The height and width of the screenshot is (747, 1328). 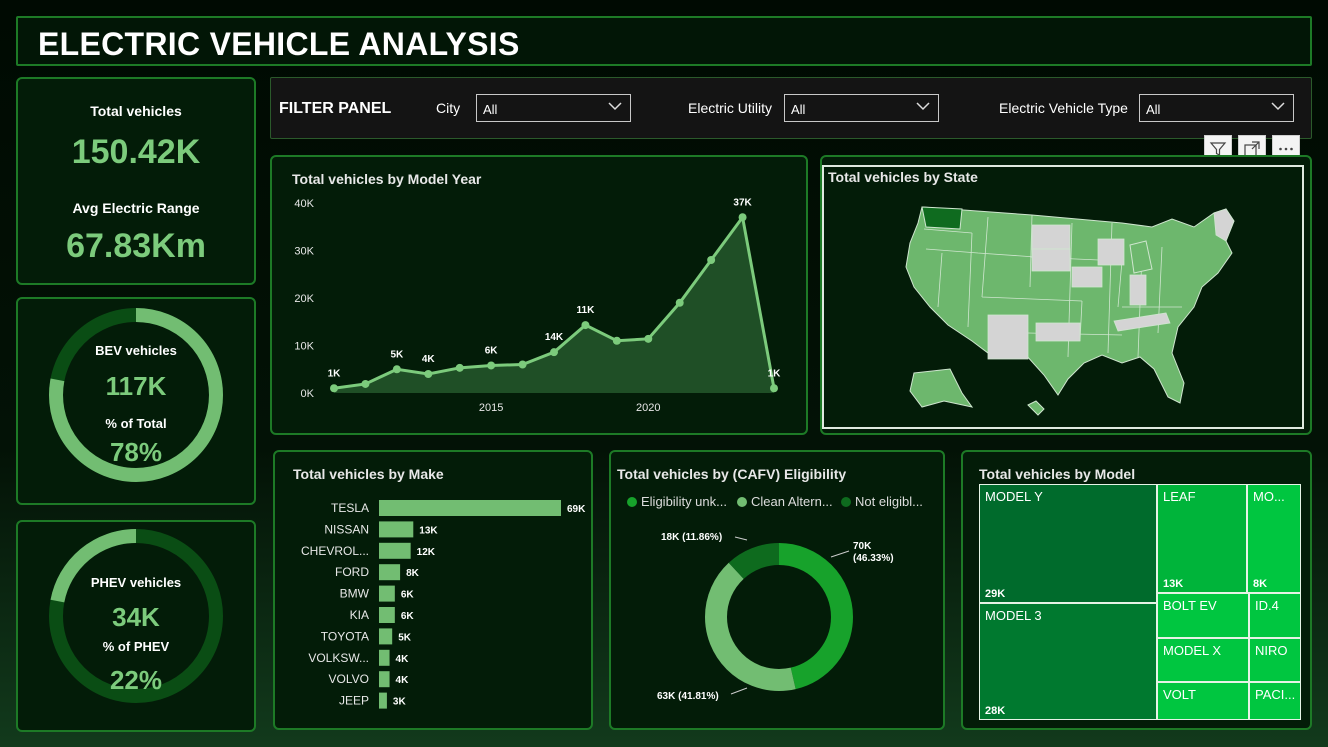 I want to click on treemap-tile: BOLT EV, so click(x=1203, y=615).